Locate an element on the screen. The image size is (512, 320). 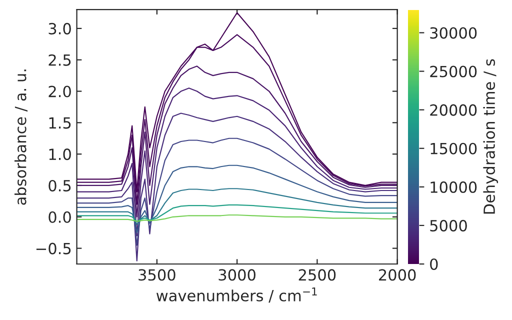
y-tick-label: 0.5 is located at coordinates (59, 186).